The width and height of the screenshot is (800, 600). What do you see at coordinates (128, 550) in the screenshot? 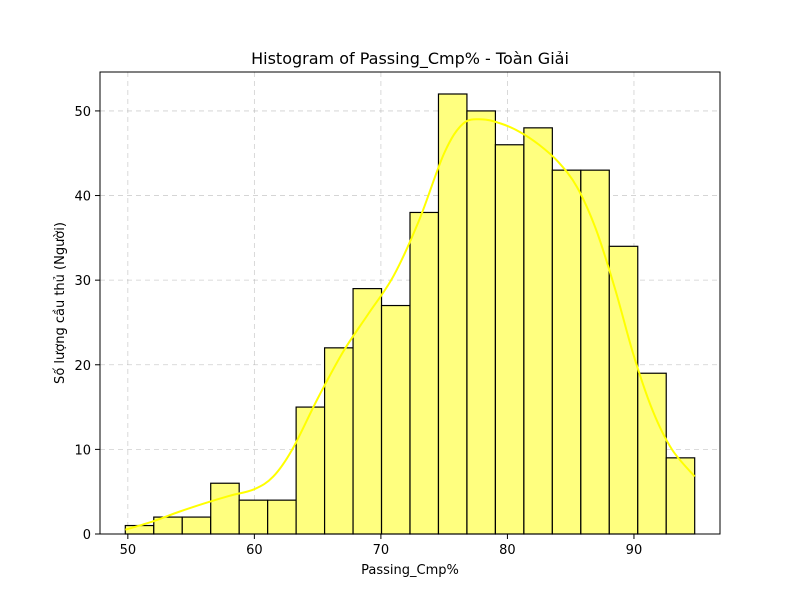
I see `x-tick-label: 50` at bounding box center [128, 550].